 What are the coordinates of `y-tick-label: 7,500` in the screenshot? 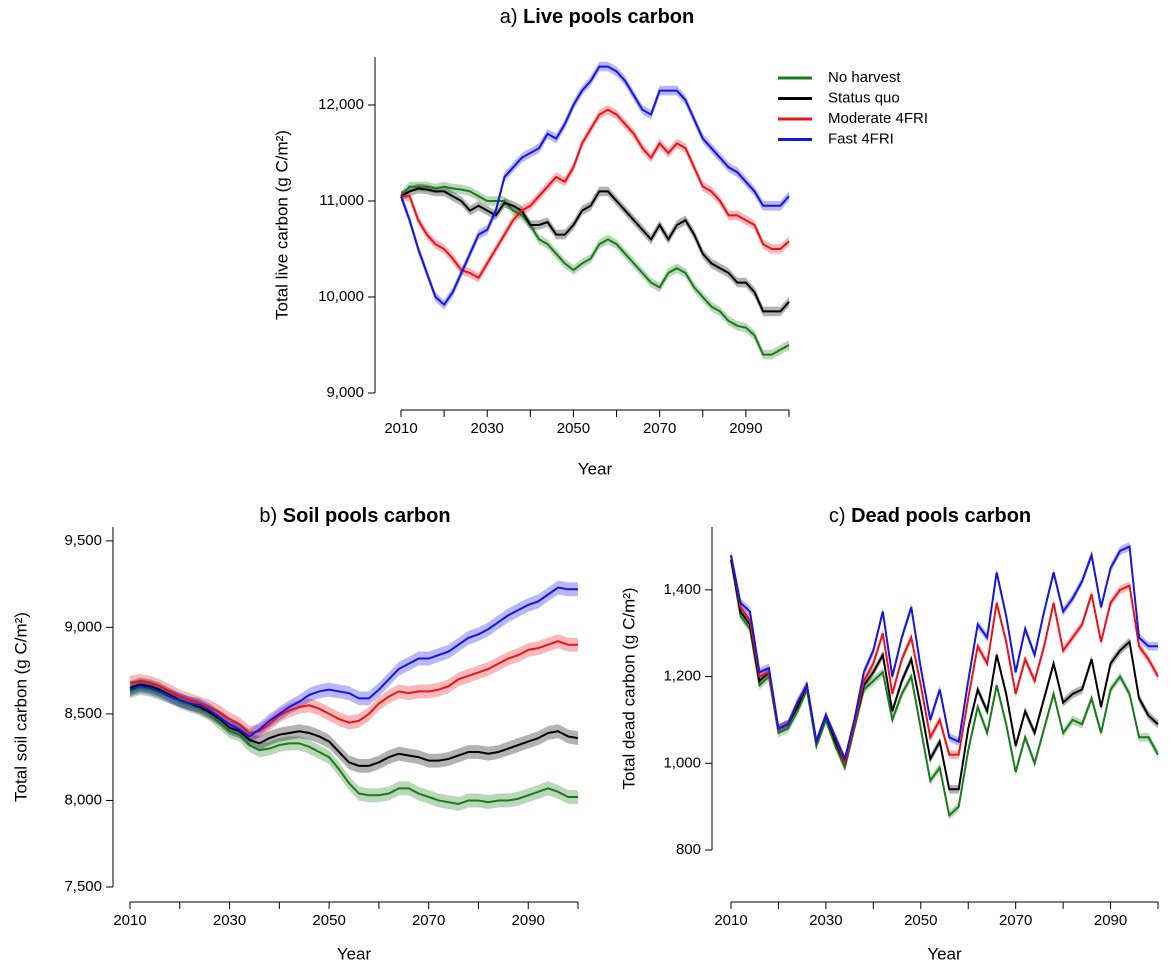 It's located at (83, 886).